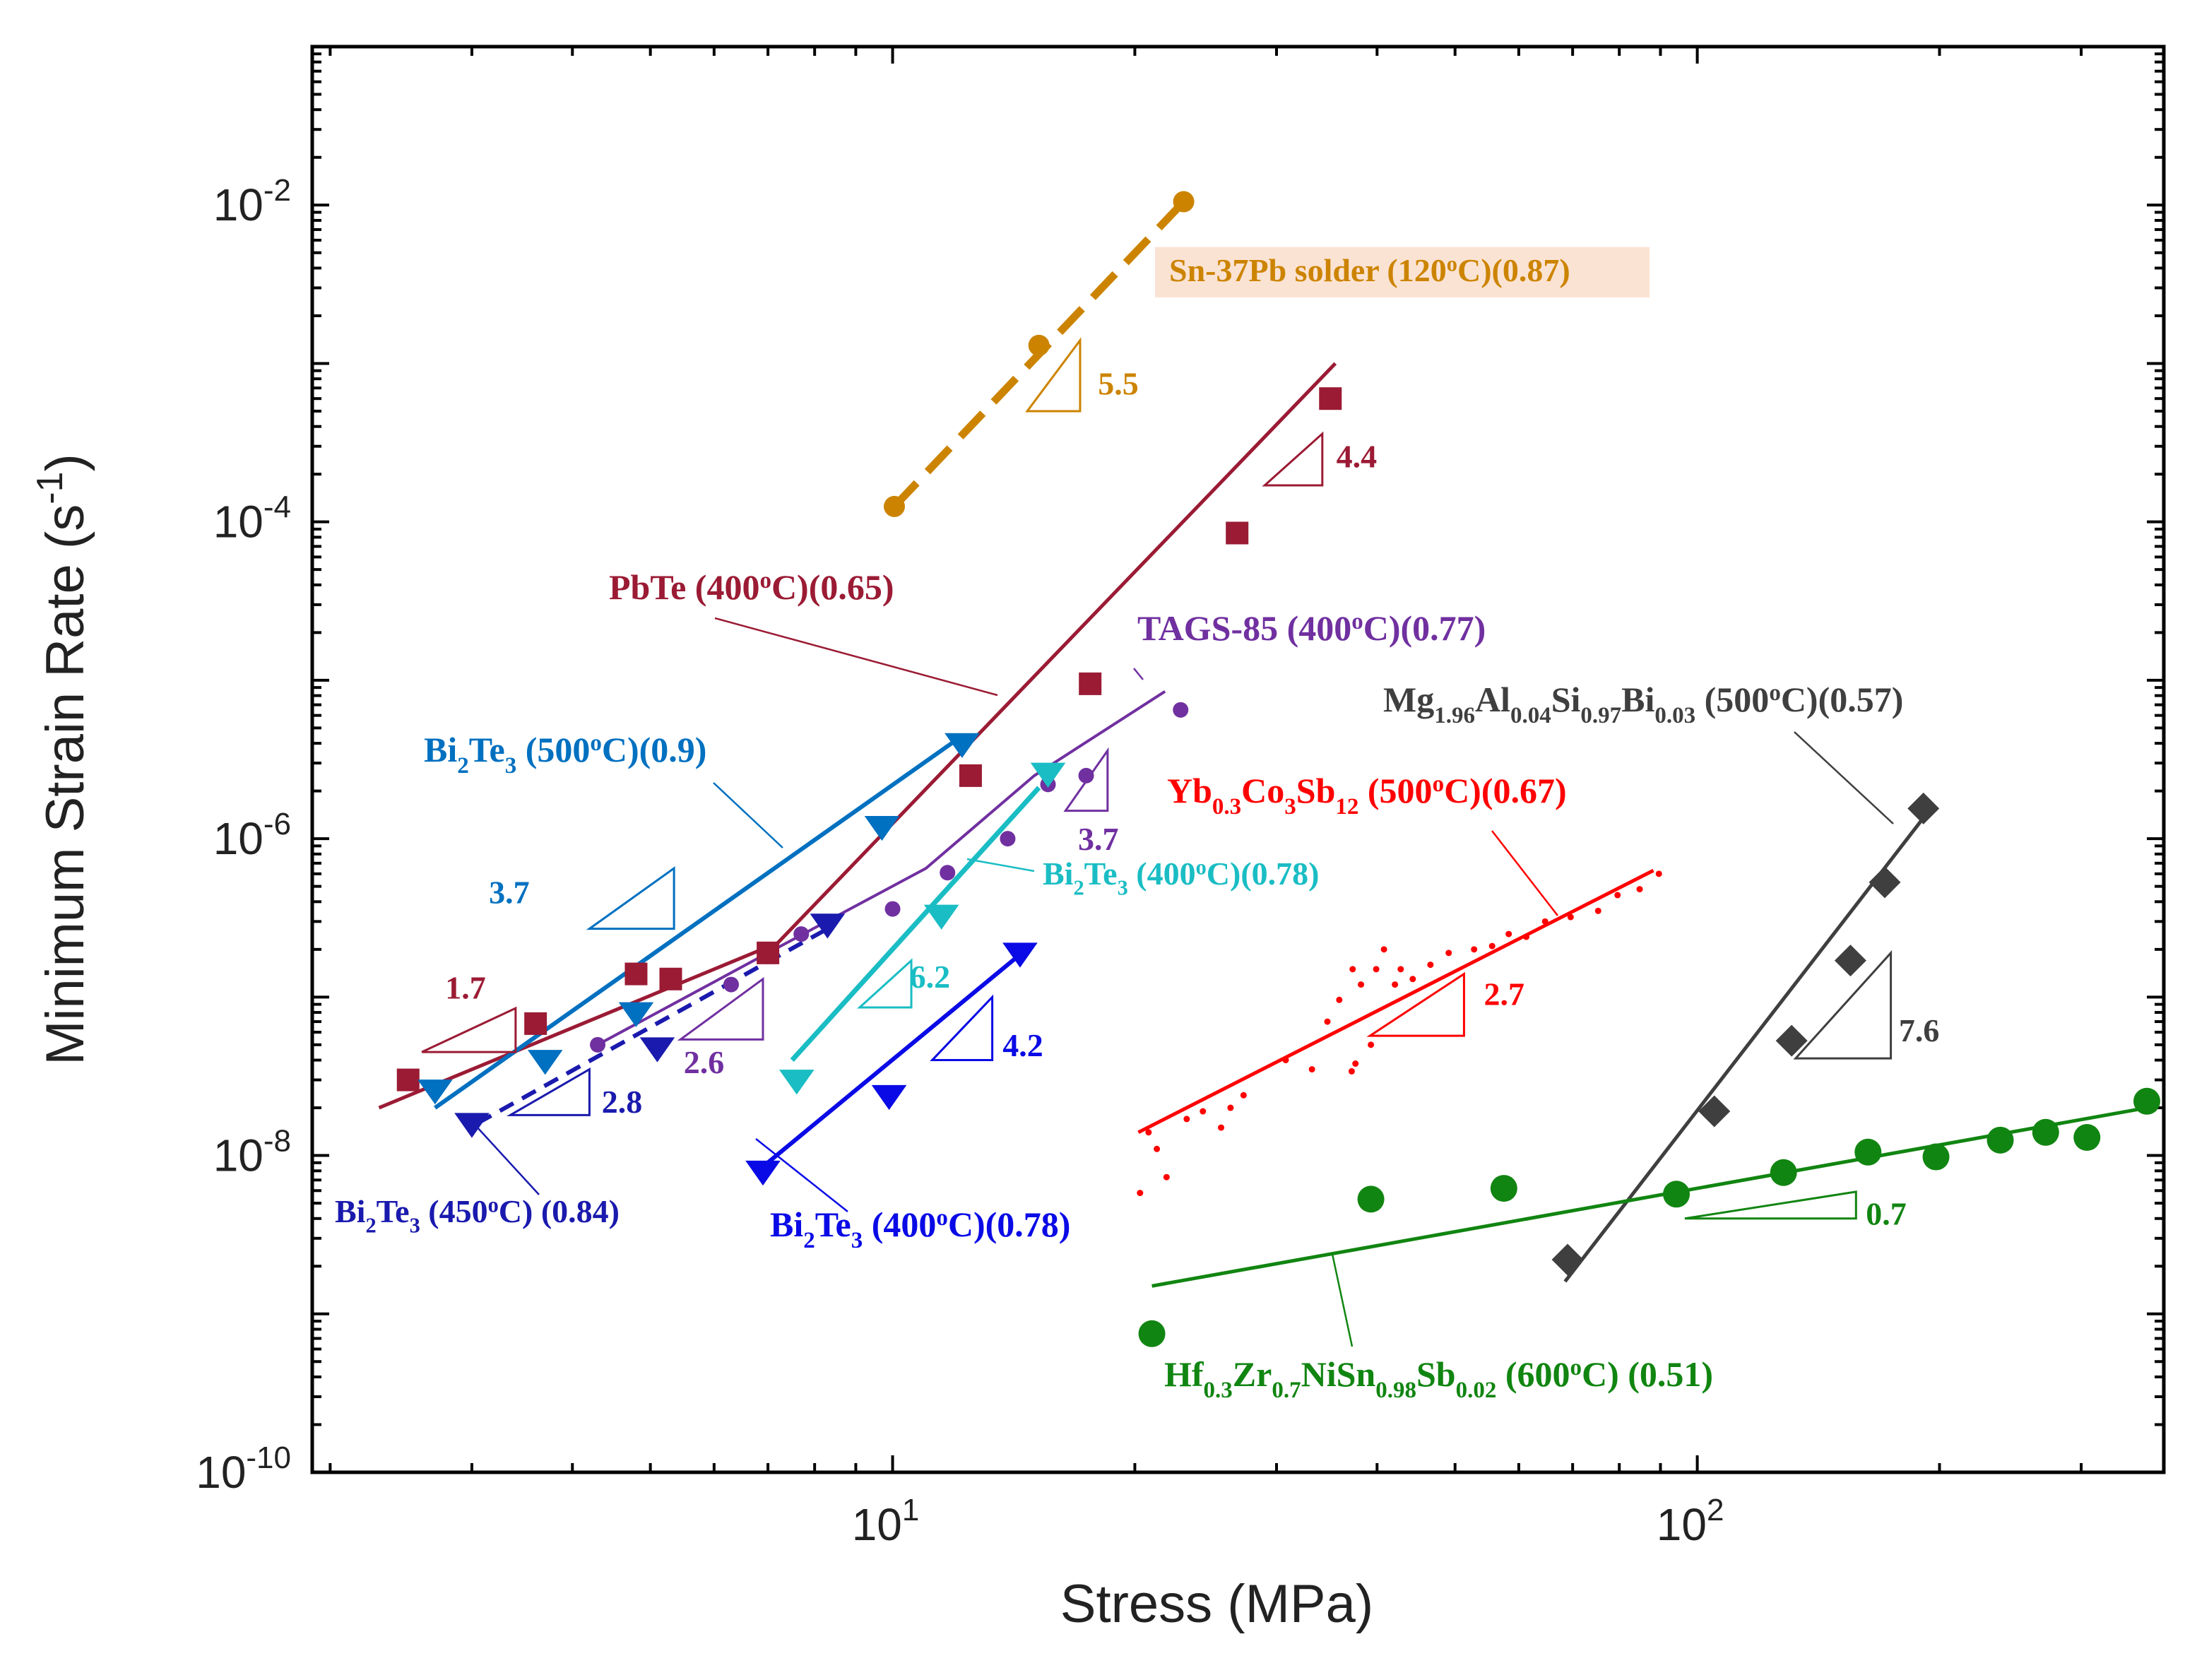  What do you see at coordinates (1357, 457) in the screenshot?
I see `pbte-slope-triangle-label: 4.4` at bounding box center [1357, 457].